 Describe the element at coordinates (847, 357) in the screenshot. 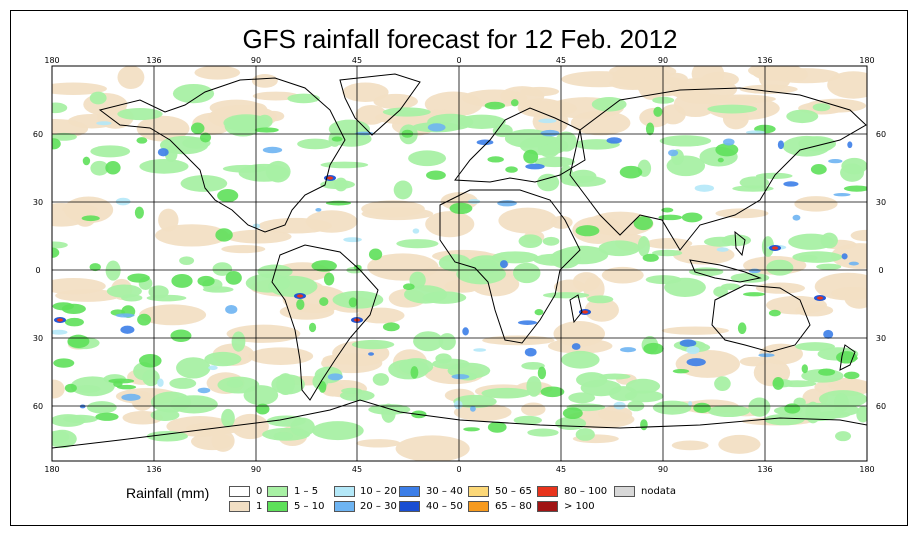

I see `coast-new-zealand` at that location.